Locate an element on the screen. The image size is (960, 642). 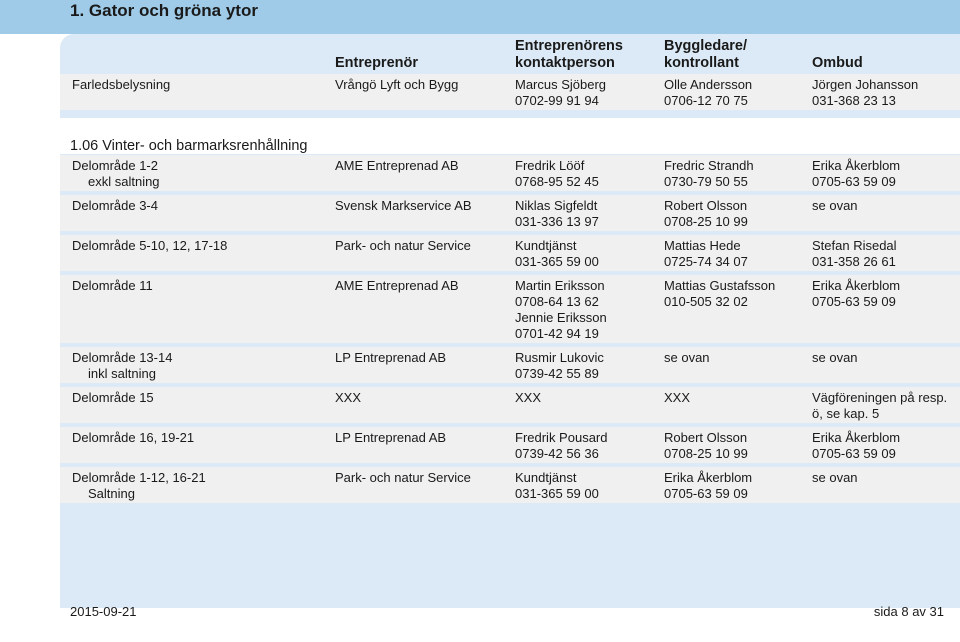
row-ombud: Stefan Risedal 031-358 26 61 is located at coordinates (854, 254).